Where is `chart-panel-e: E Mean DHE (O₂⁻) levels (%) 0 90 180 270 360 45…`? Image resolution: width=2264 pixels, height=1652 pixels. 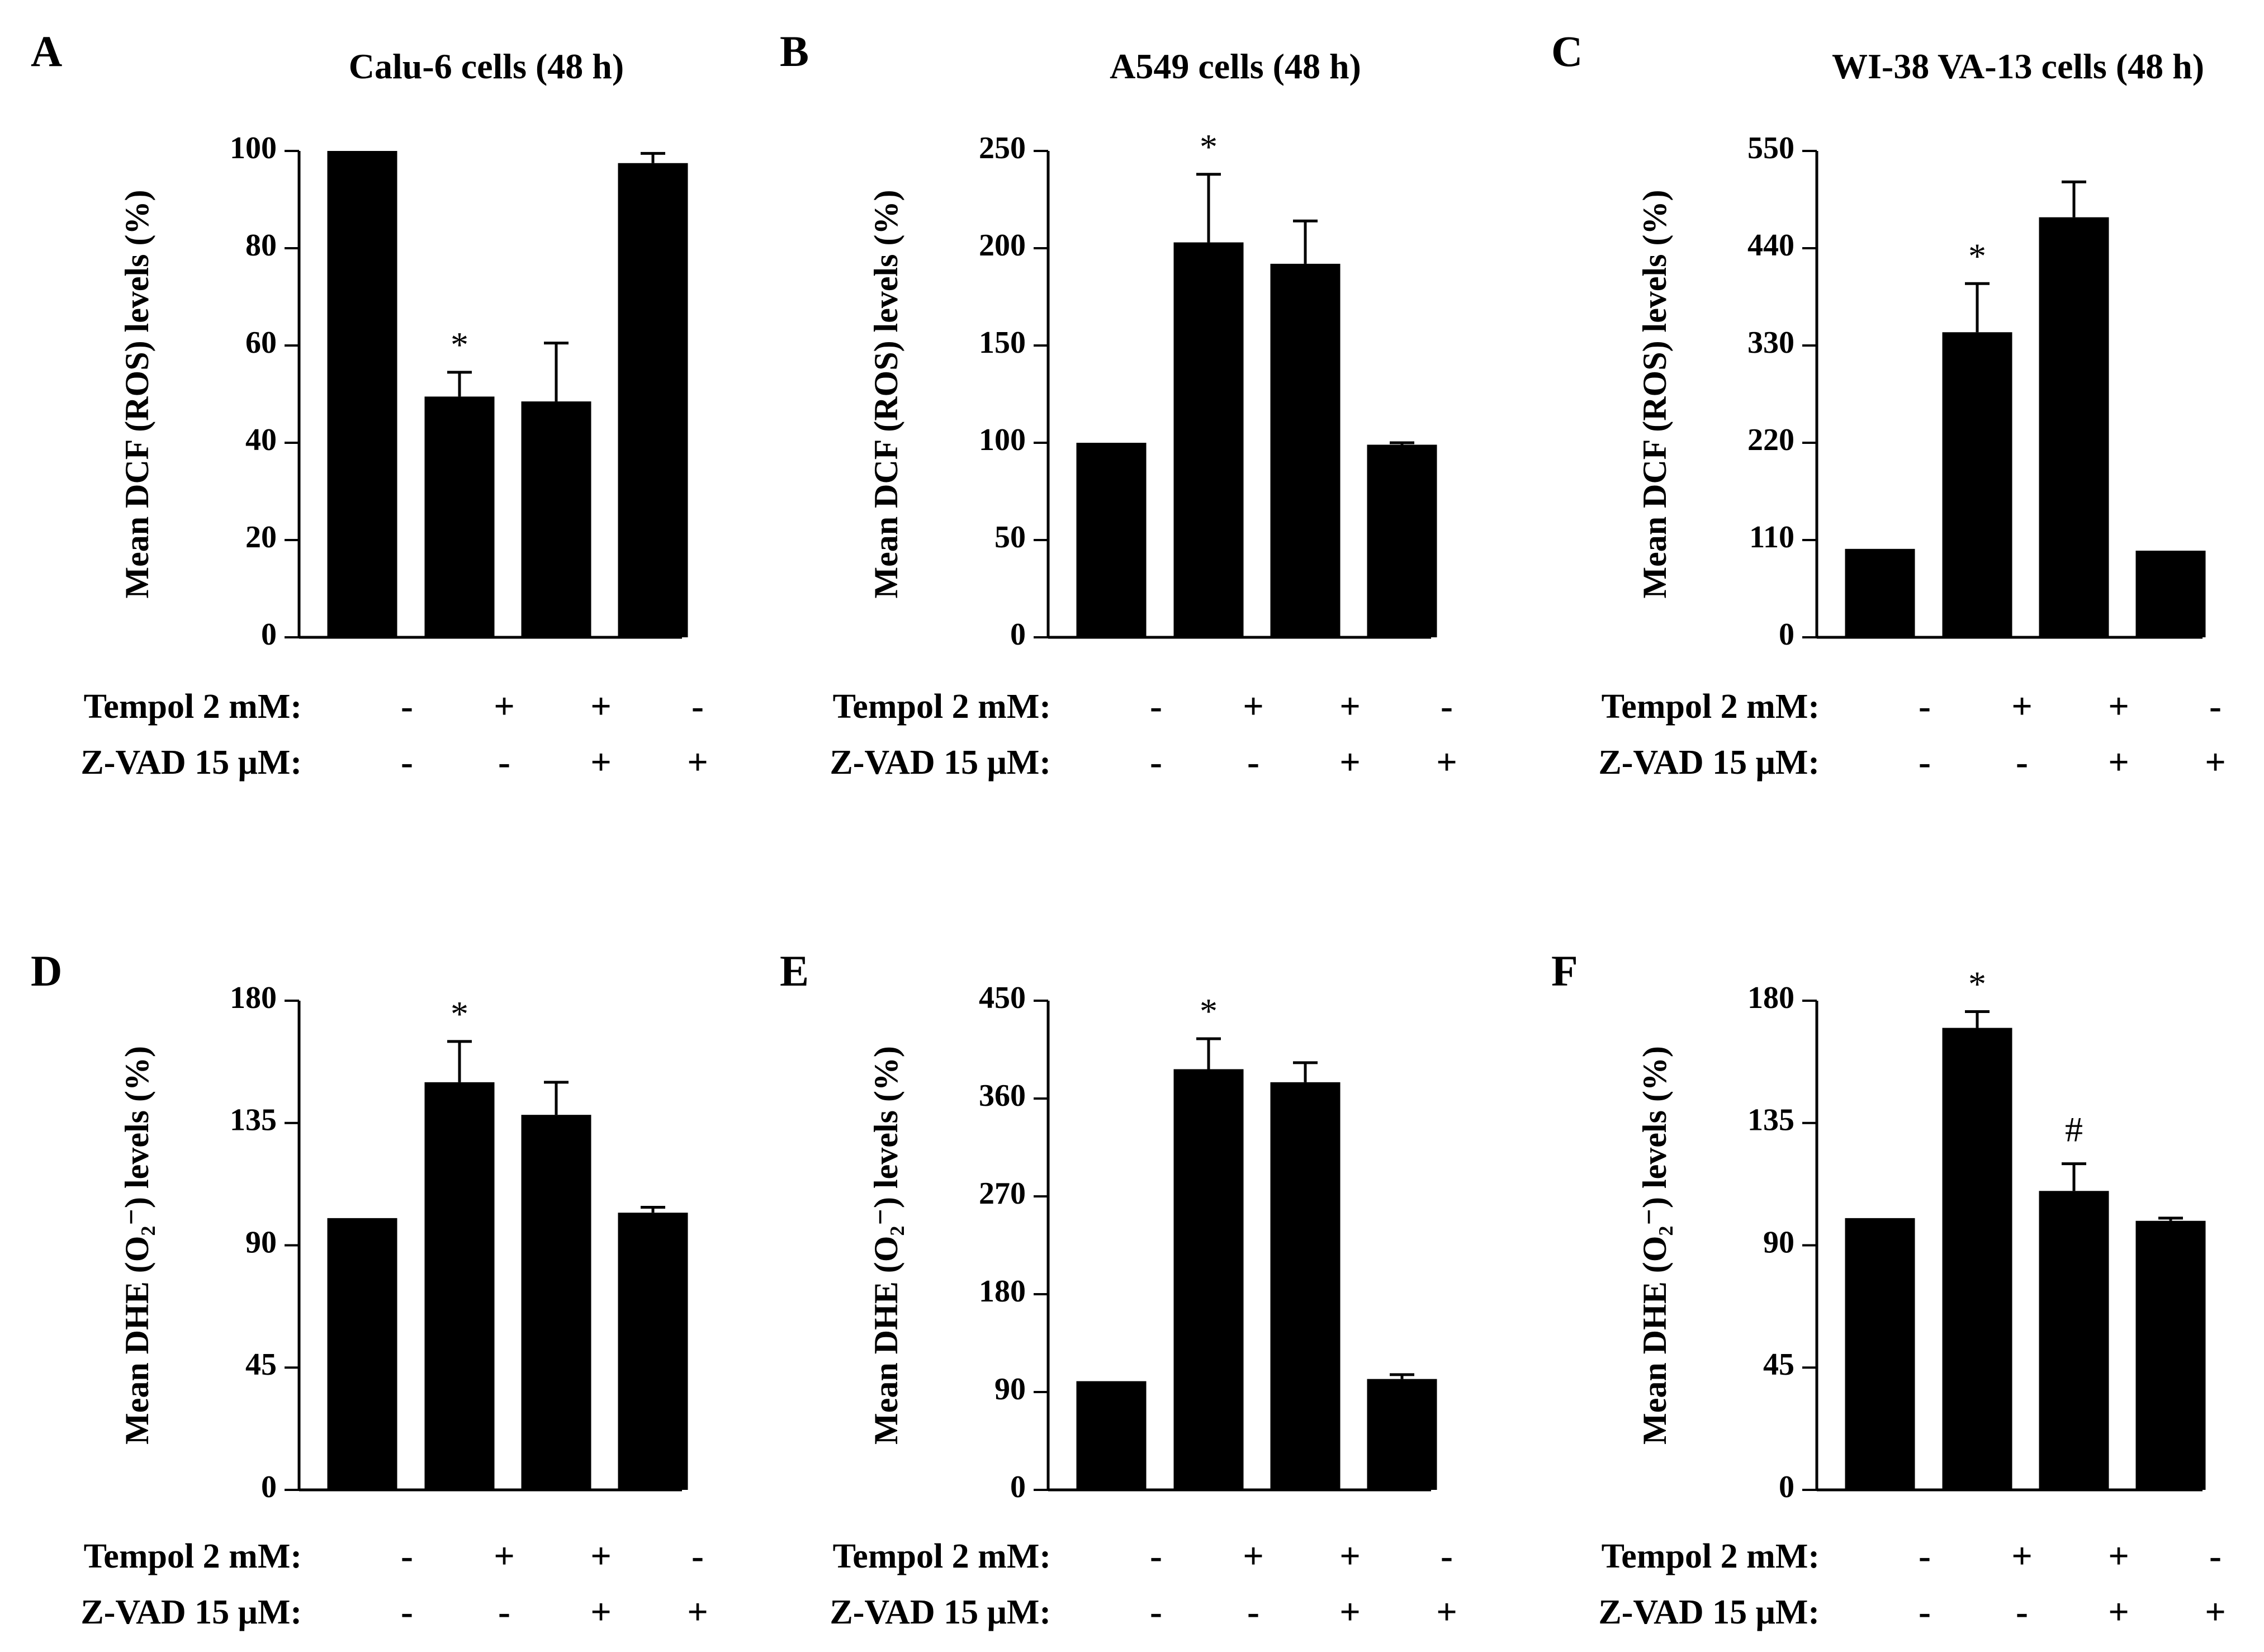
chart-panel-e: E Mean DHE (O₂⁻) levels (%) 0 90 180 270 360 45… is located at coordinates (1118, 1289).